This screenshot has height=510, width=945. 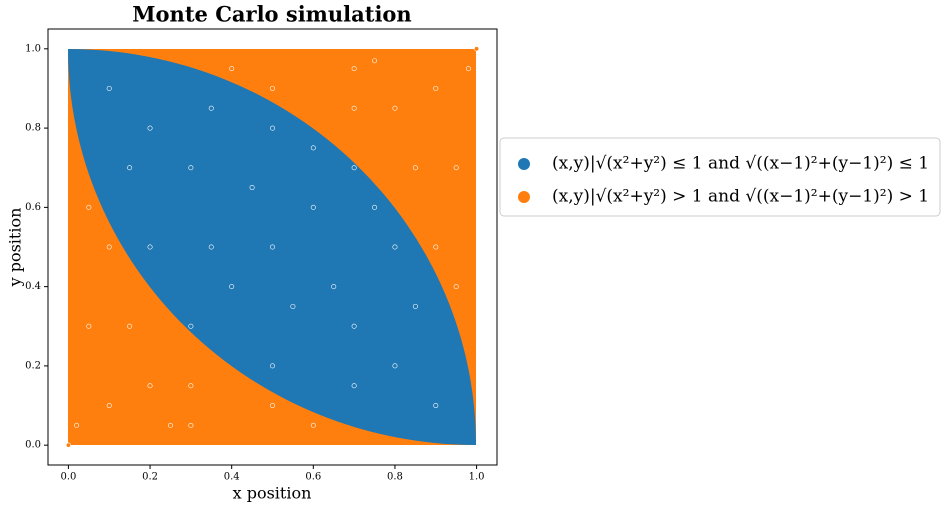 What do you see at coordinates (313, 477) in the screenshot?
I see `x-tick-label: 0.6` at bounding box center [313, 477].